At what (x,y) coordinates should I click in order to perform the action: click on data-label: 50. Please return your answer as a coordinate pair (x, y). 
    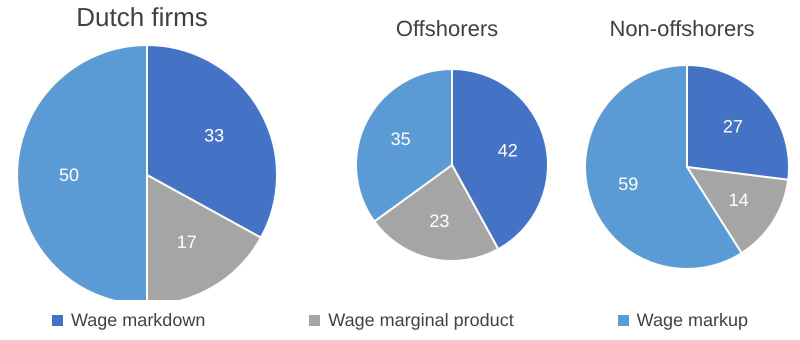
    Looking at the image, I should click on (69, 175).